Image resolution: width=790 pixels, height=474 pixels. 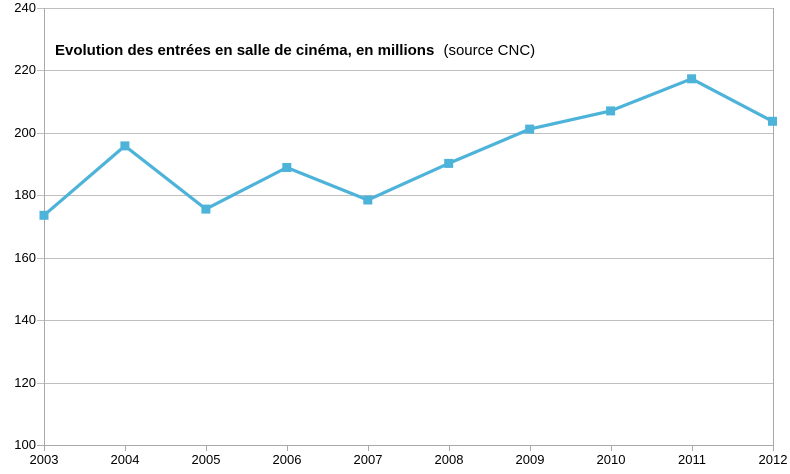 What do you see at coordinates (287, 167) in the screenshot?
I see `data-point-marker-2006` at bounding box center [287, 167].